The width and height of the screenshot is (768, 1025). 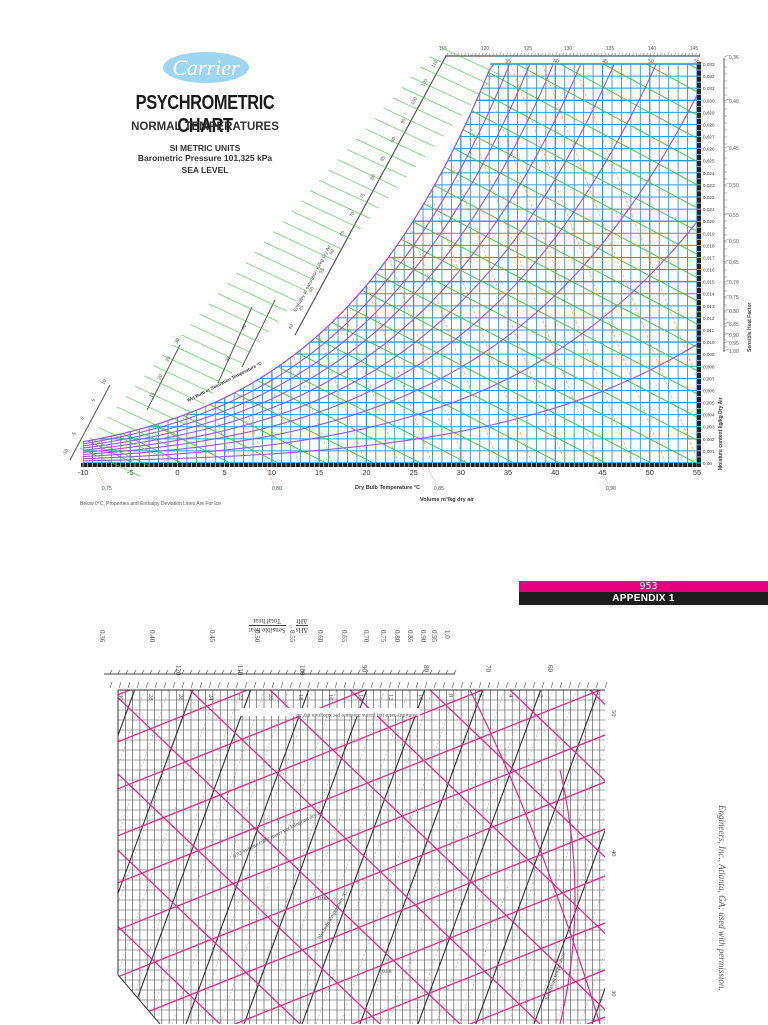 I want to click on enthalpy-scale-top: 115 120 125 130 135 140 145 35 40 45 50 55, so click(x=570, y=55).